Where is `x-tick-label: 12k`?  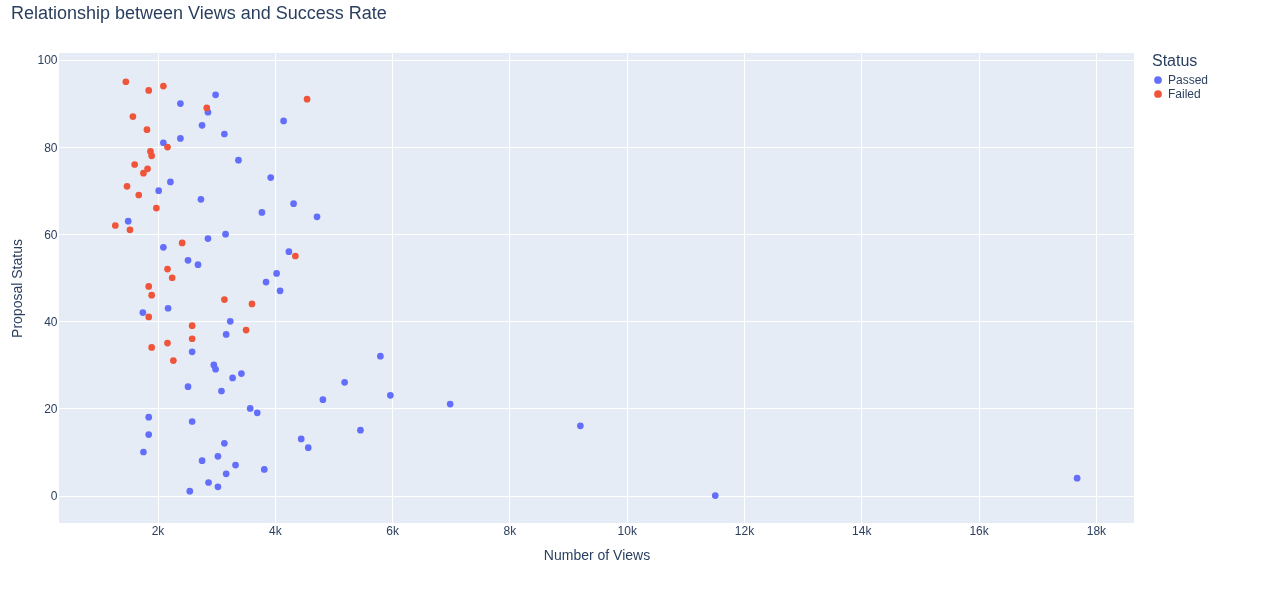 x-tick-label: 12k is located at coordinates (745, 530).